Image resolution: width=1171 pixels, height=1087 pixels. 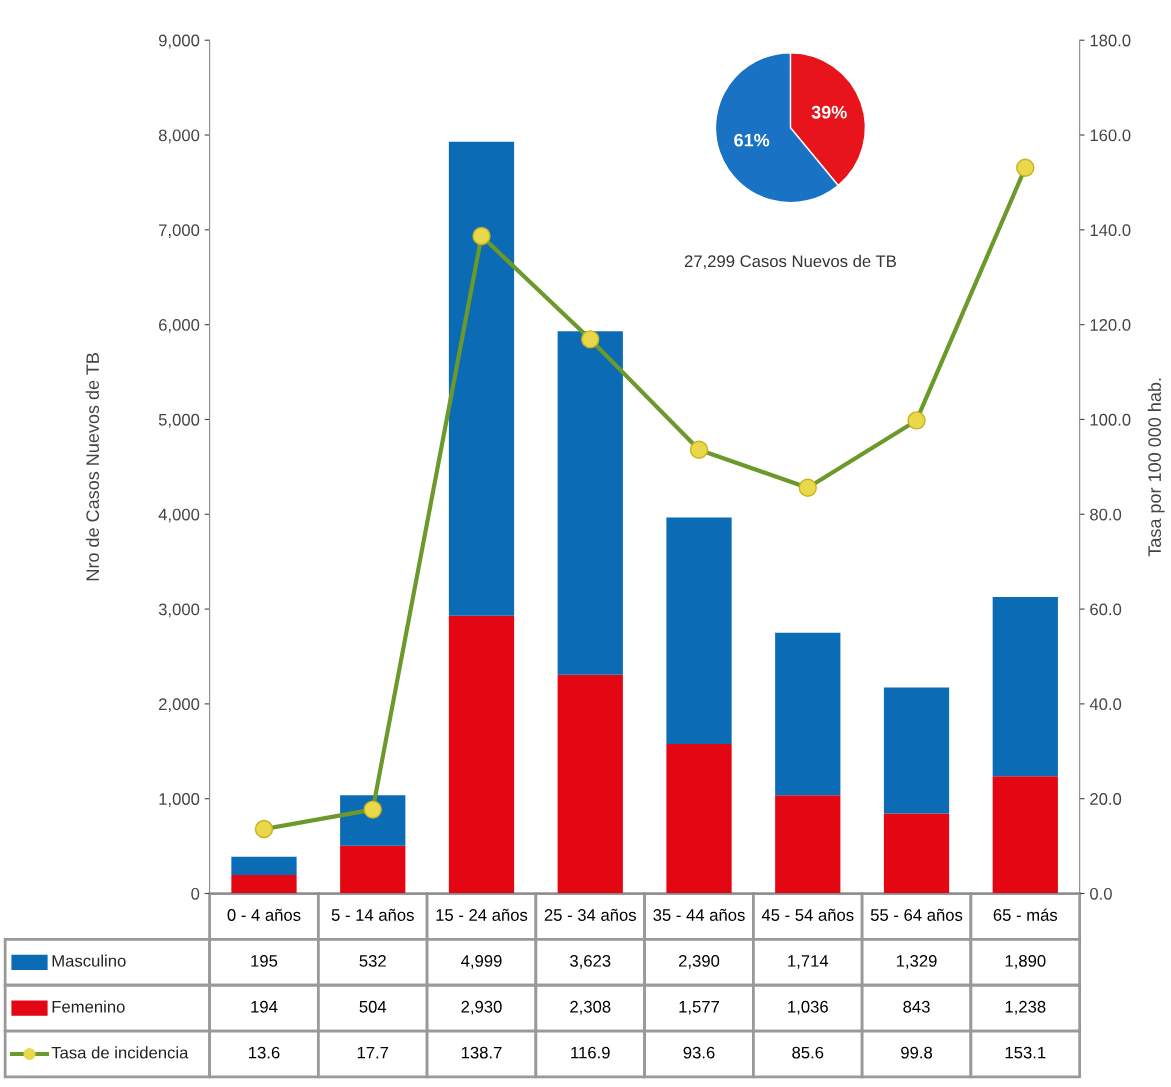 I want to click on y-tick-label: 7,000, so click(x=179, y=231).